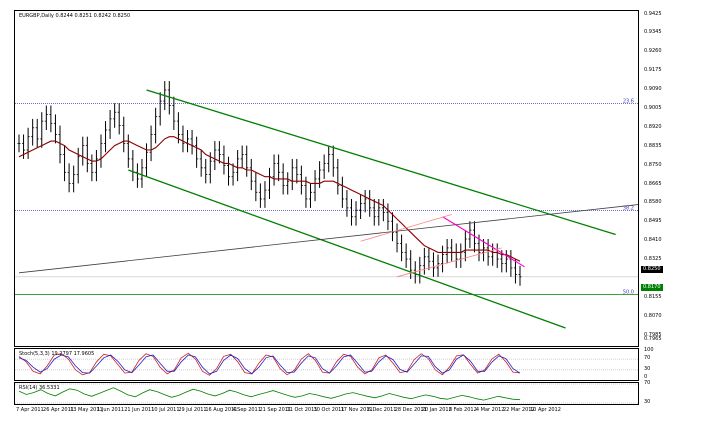 The width and height of the screenshot is (716, 423). Describe the element at coordinates (628, 293) in the screenshot. I see `fibo-level-label: 50.0` at that location.